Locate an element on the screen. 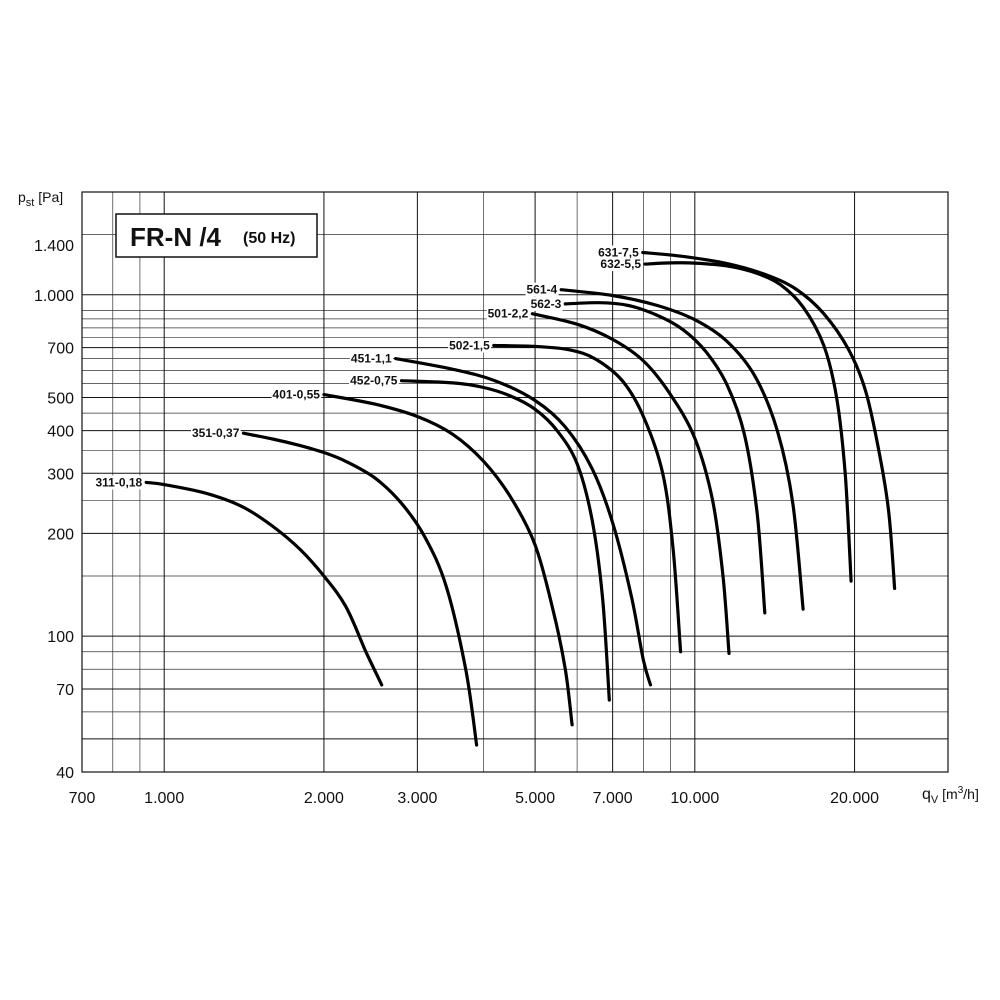  y-tick-label: 40 is located at coordinates (65, 773).